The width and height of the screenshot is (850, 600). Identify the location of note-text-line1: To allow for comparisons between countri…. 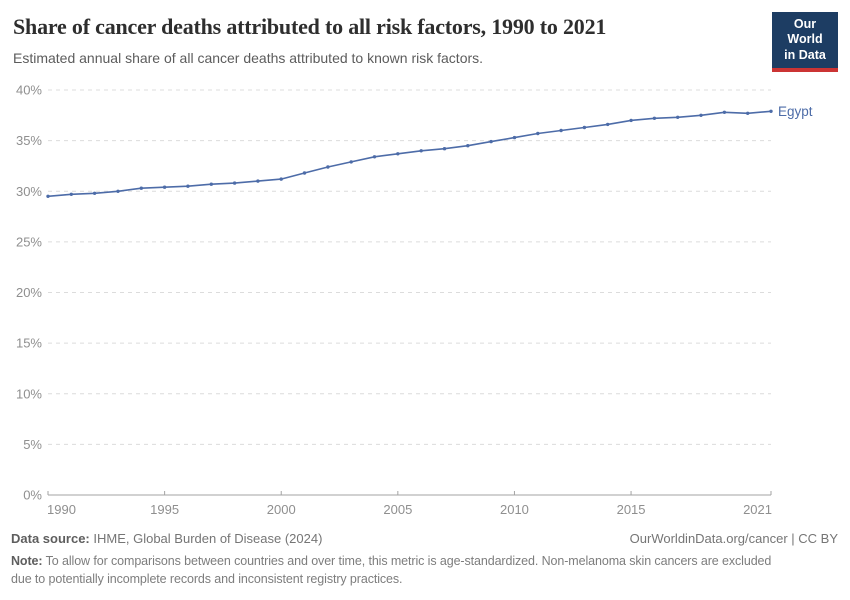
(408, 561).